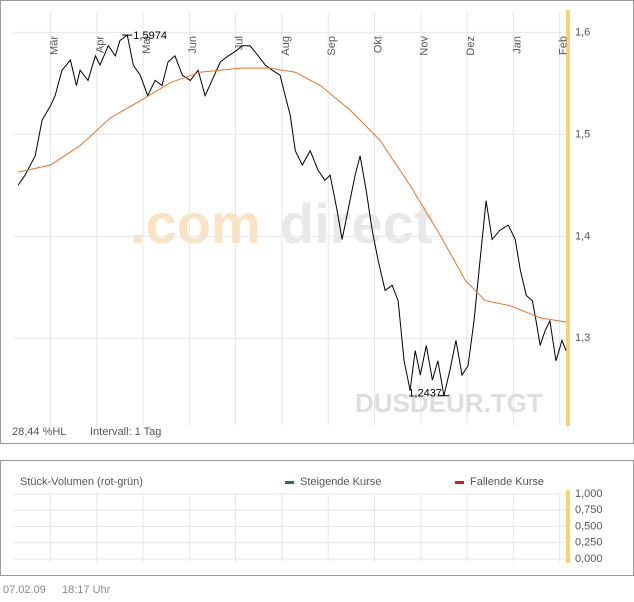  Describe the element at coordinates (356, 223) in the screenshot. I see `watermark-text: direct` at that location.